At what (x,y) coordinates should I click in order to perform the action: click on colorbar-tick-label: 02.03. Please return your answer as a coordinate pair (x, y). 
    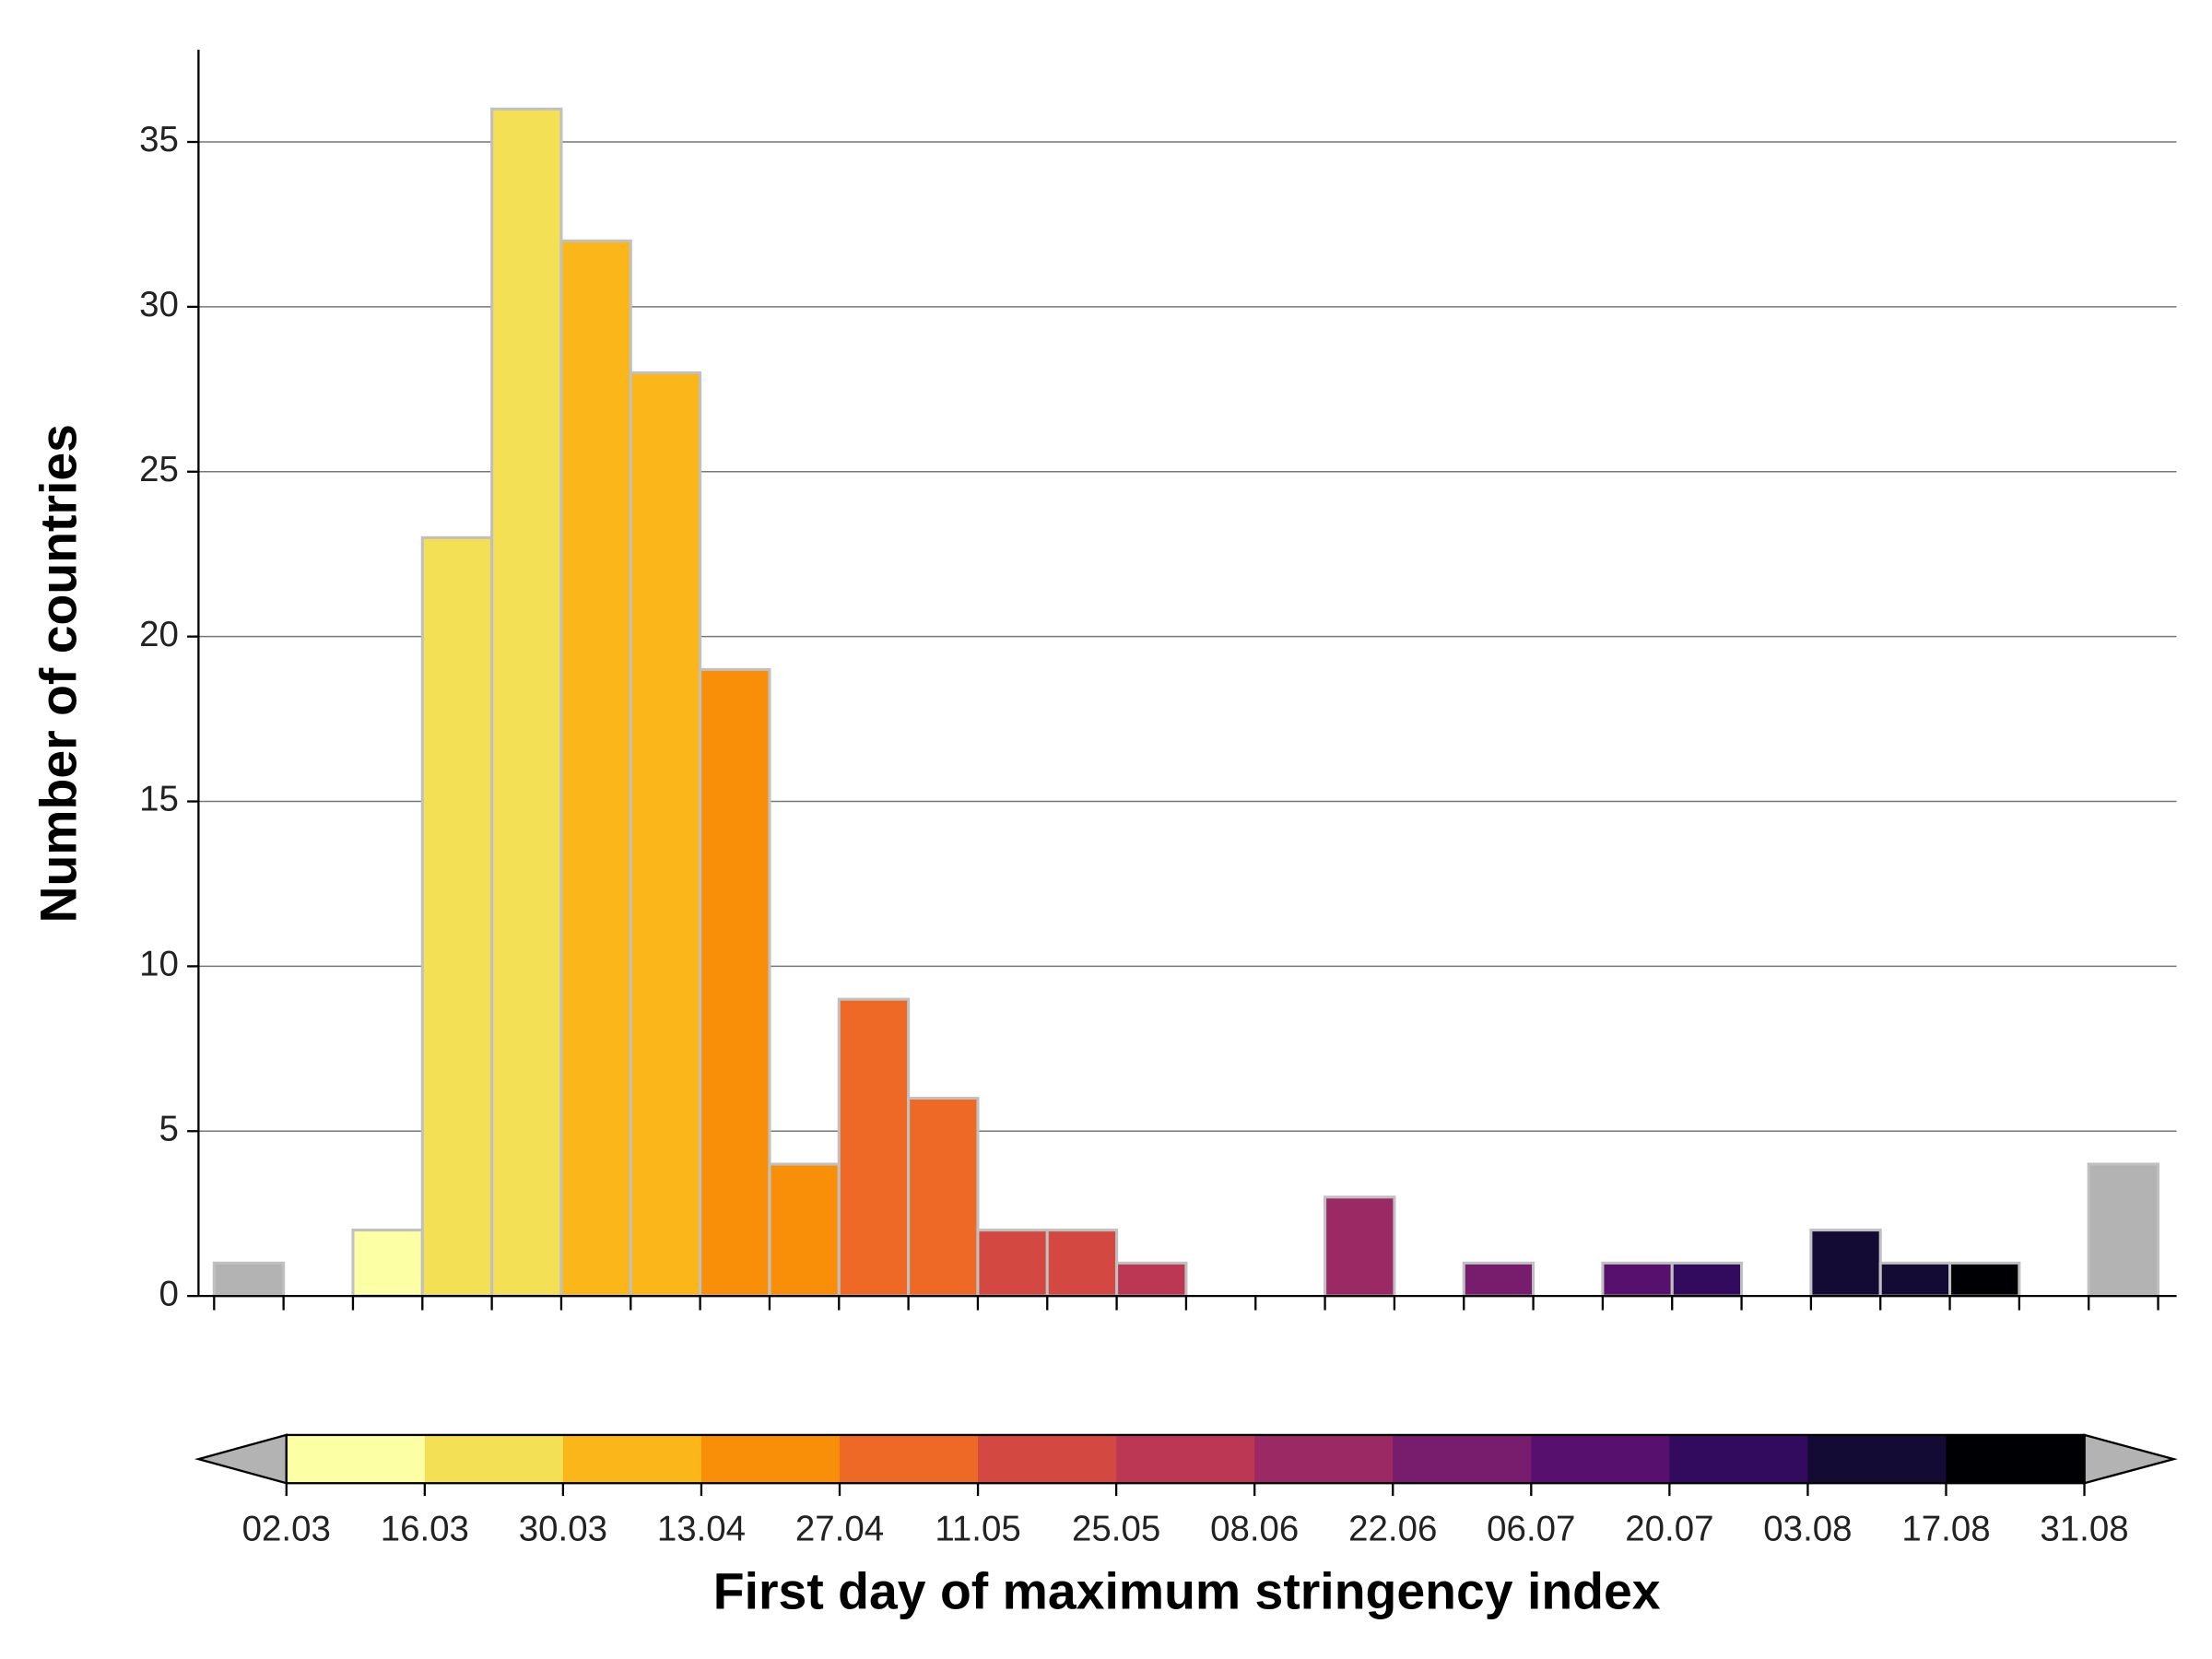
    Looking at the image, I should click on (286, 1529).